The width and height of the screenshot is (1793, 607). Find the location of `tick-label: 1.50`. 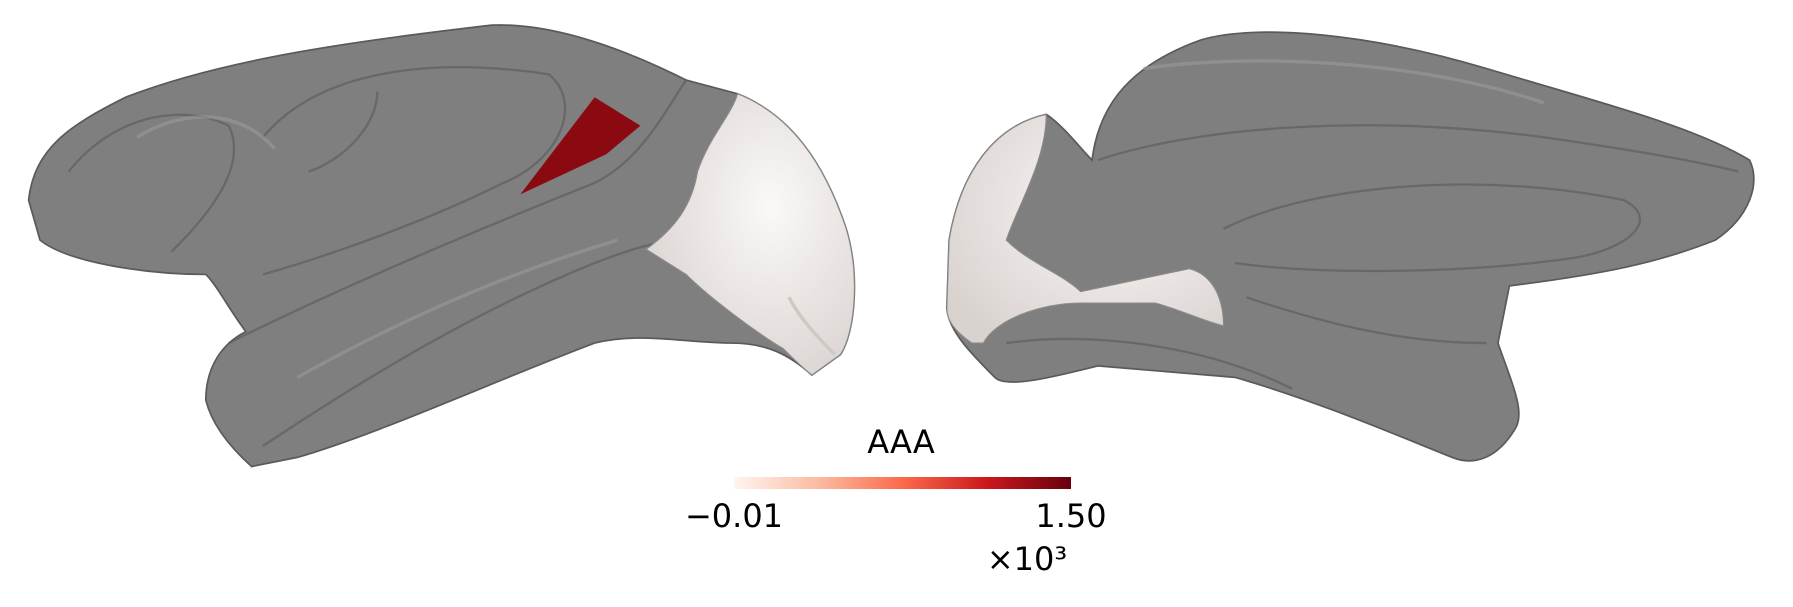

tick-label: 1.50 is located at coordinates (1070, 516).